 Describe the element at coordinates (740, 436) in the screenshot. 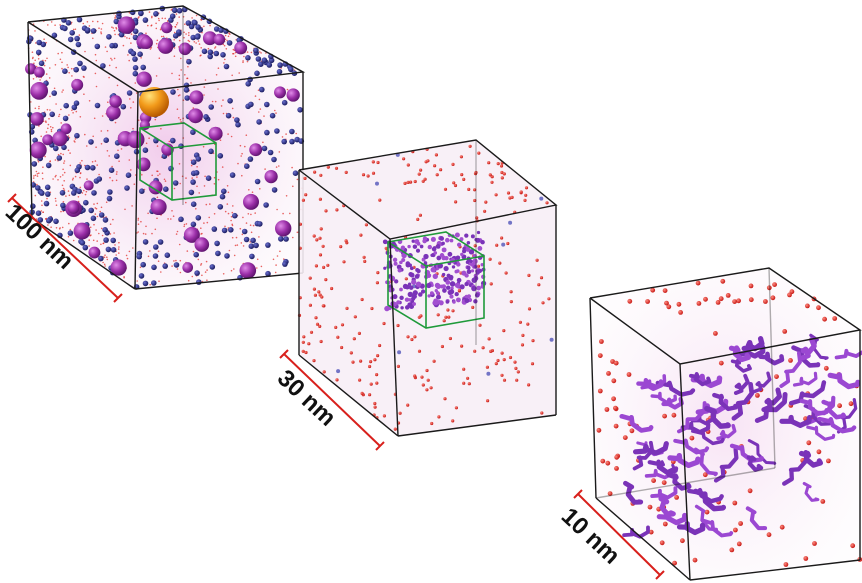

I see `cube-10nm-protein` at that location.